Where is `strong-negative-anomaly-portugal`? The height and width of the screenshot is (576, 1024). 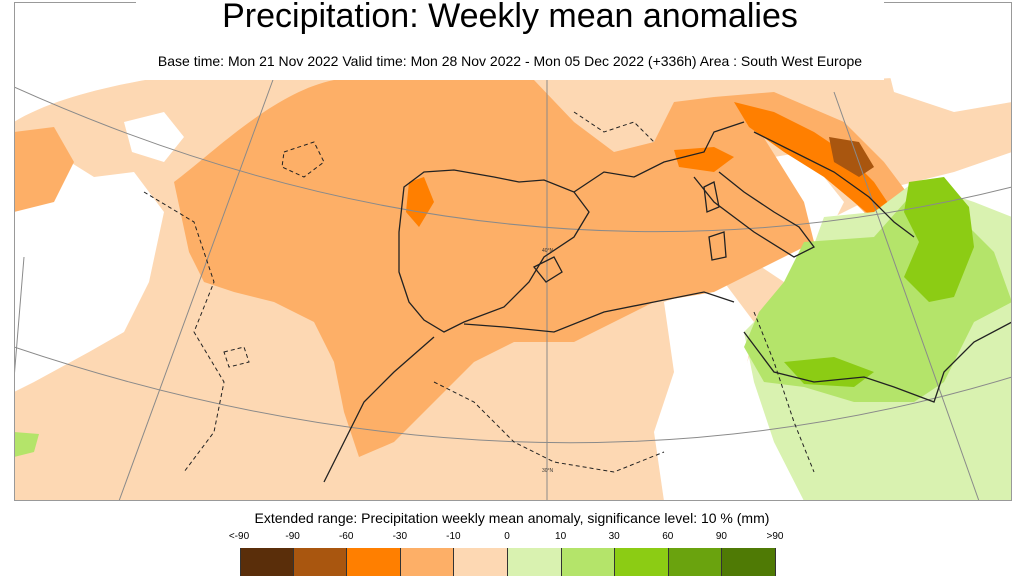 strong-negative-anomaly-portugal is located at coordinates (420, 202).